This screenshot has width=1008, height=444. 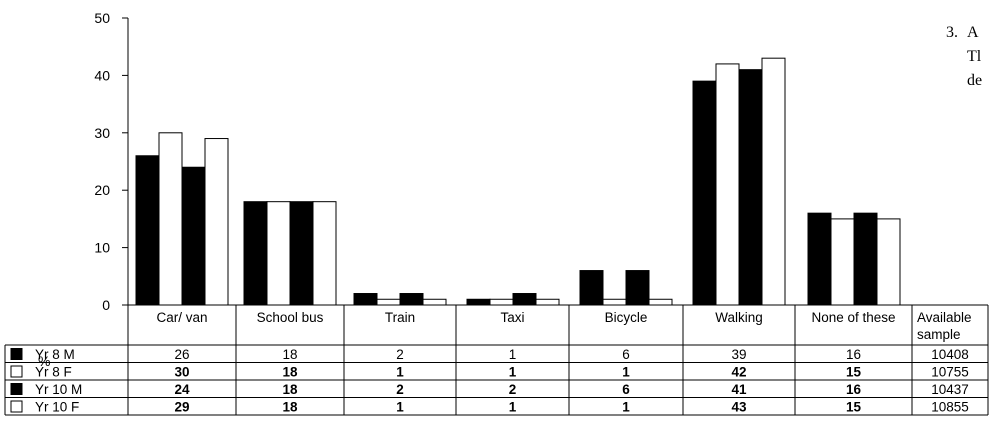 I want to click on side-note-line-1: A, so click(x=973, y=32).